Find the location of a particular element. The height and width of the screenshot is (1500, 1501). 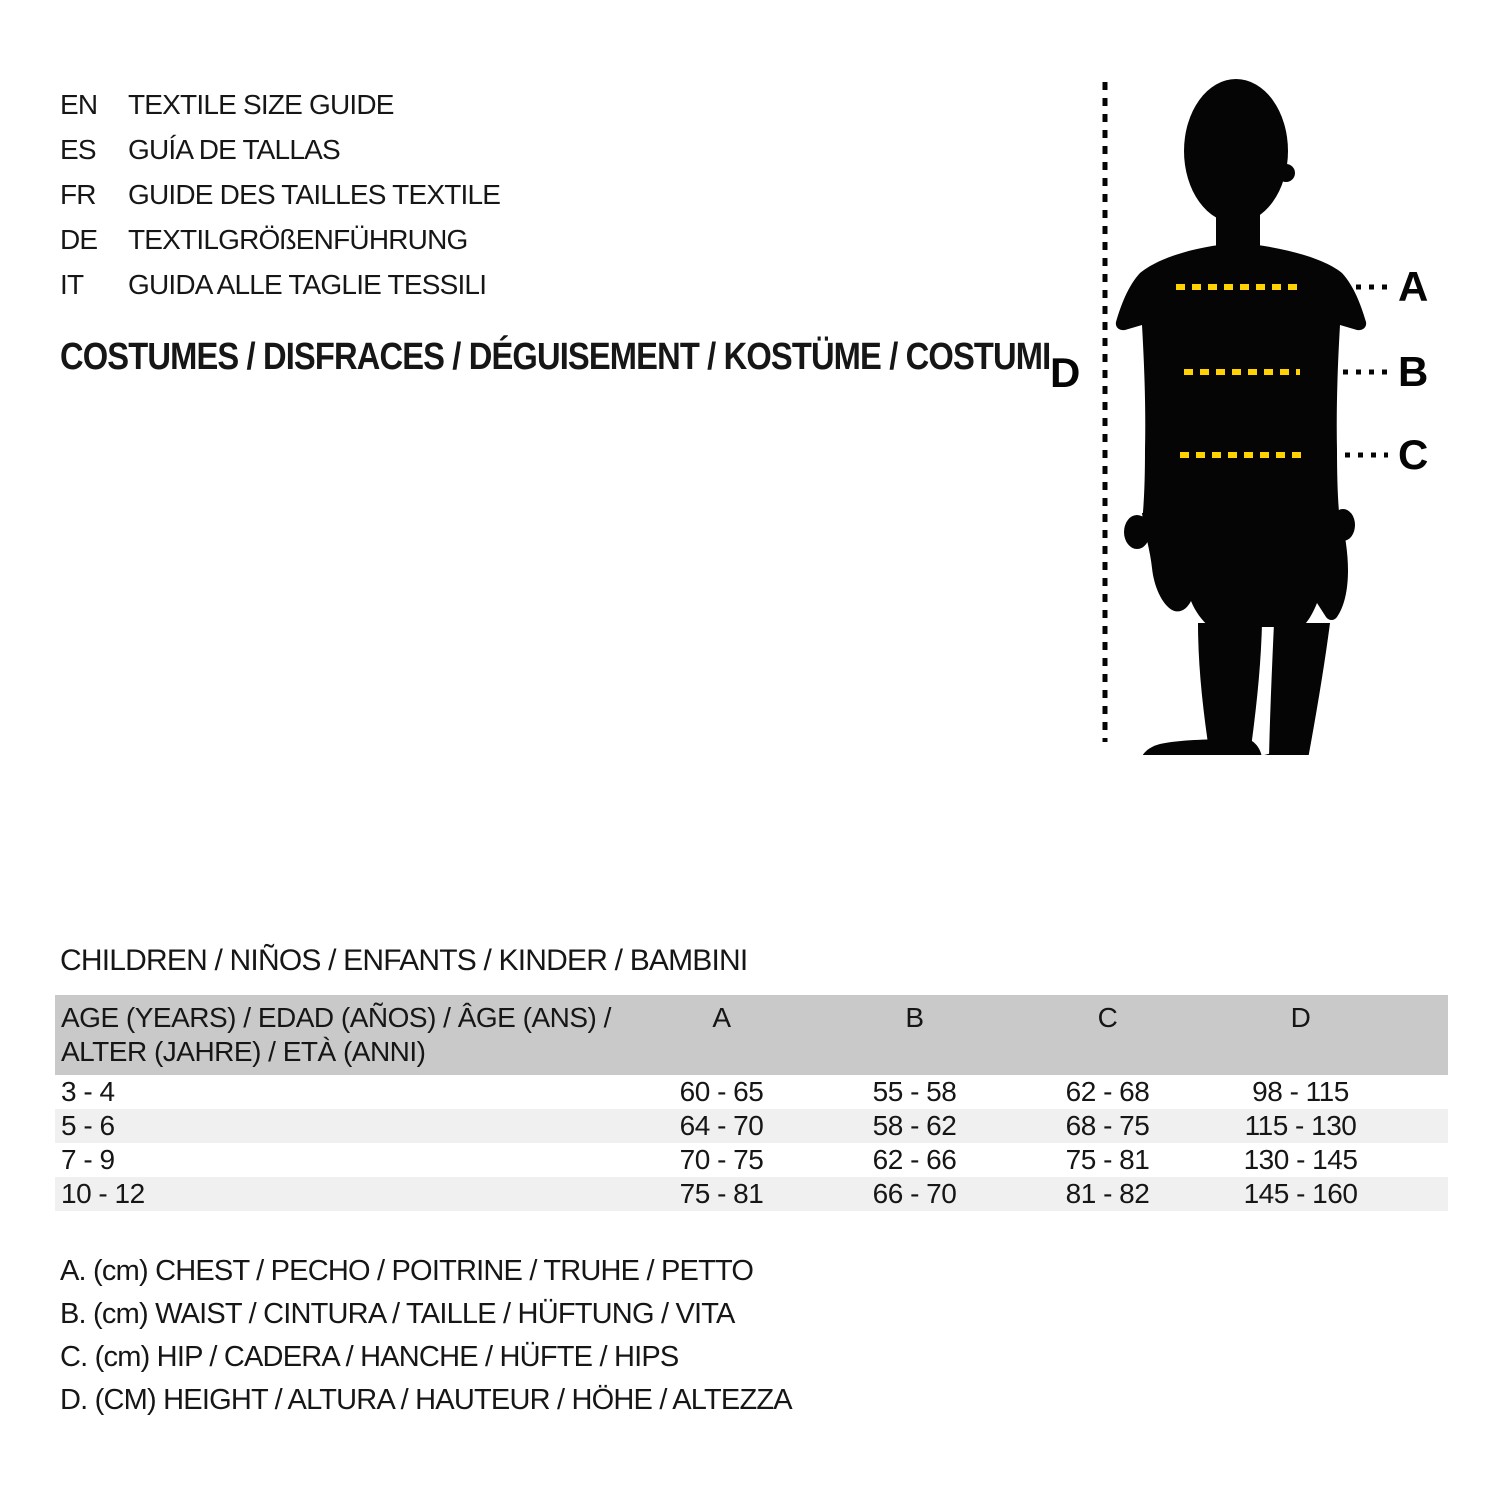

chest-cell: 64 - 70 is located at coordinates (721, 1125).